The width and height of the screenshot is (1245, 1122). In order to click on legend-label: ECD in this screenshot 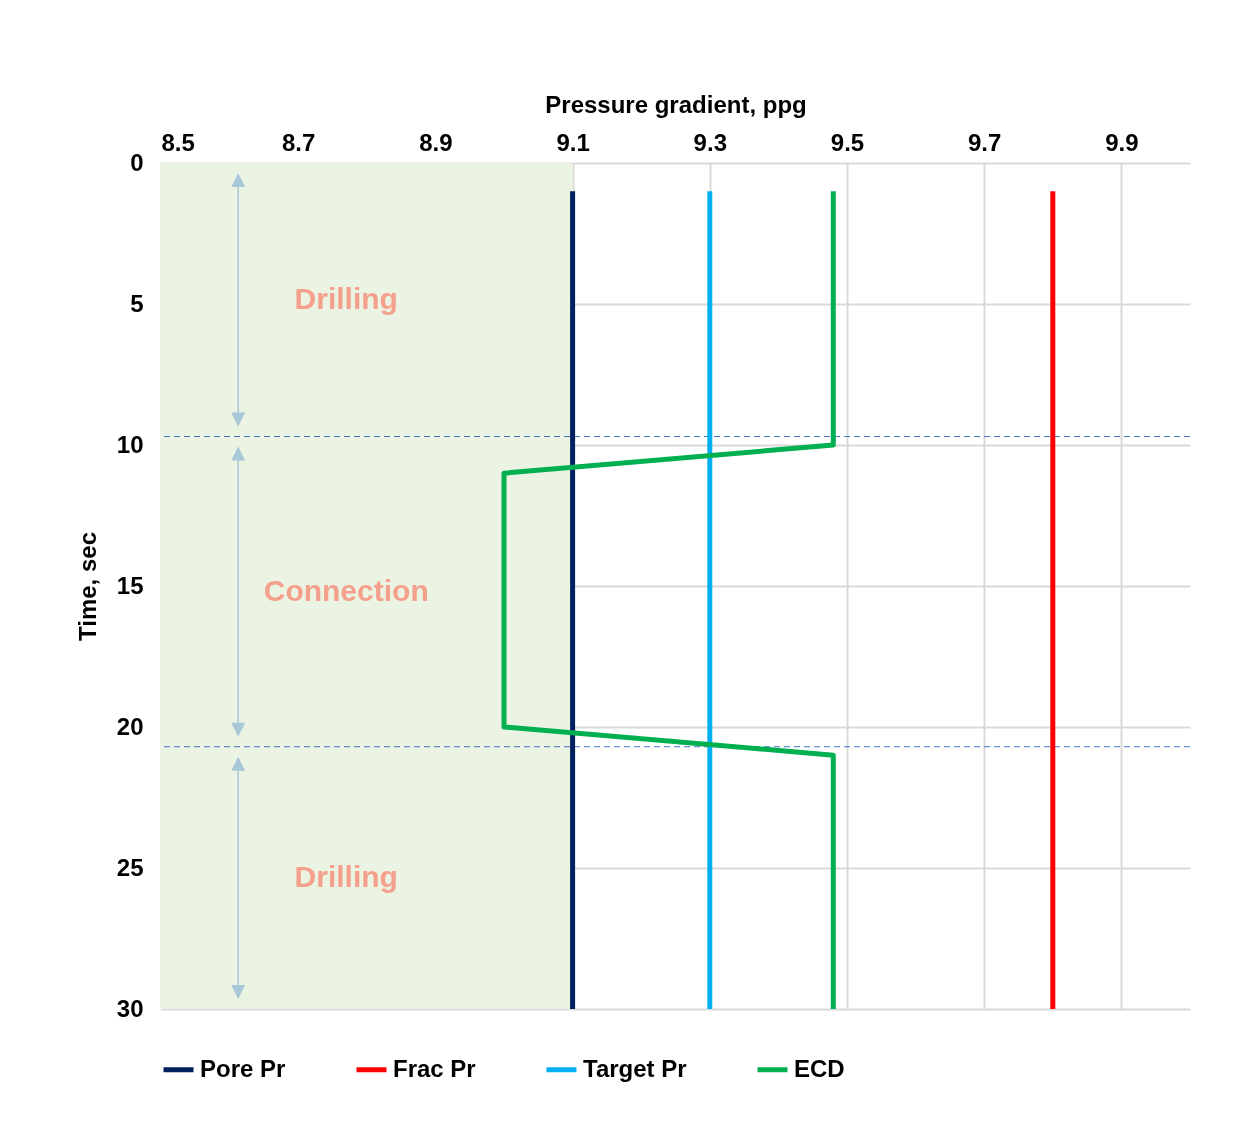, I will do `click(819, 1068)`.